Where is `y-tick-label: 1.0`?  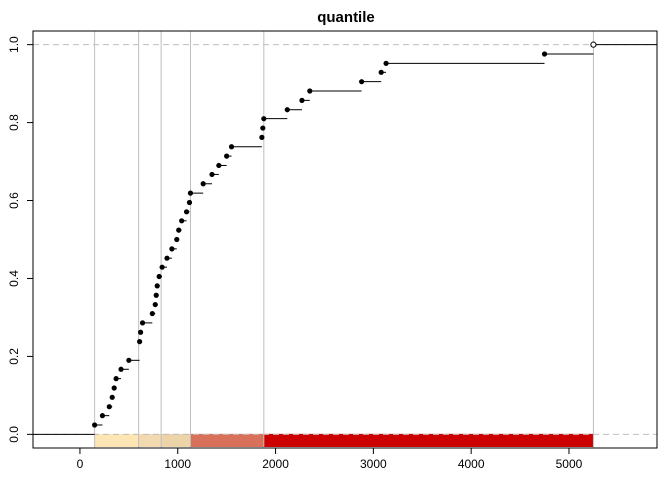
y-tick-label: 1.0 is located at coordinates (14, 44).